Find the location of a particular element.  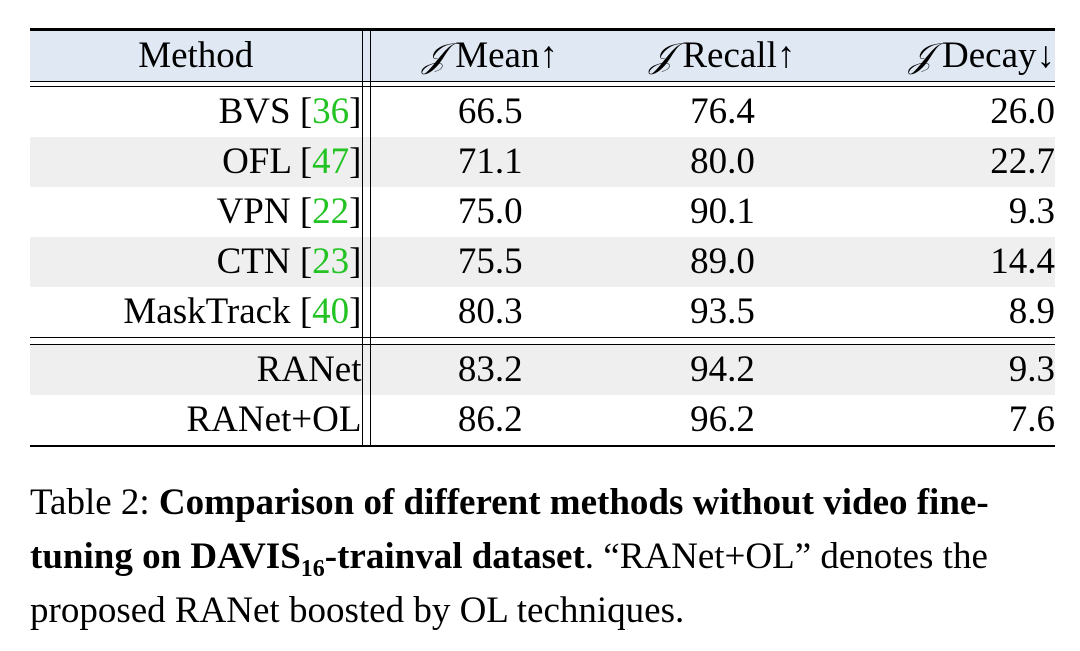

recall-cell: 94.2 is located at coordinates (722, 369).